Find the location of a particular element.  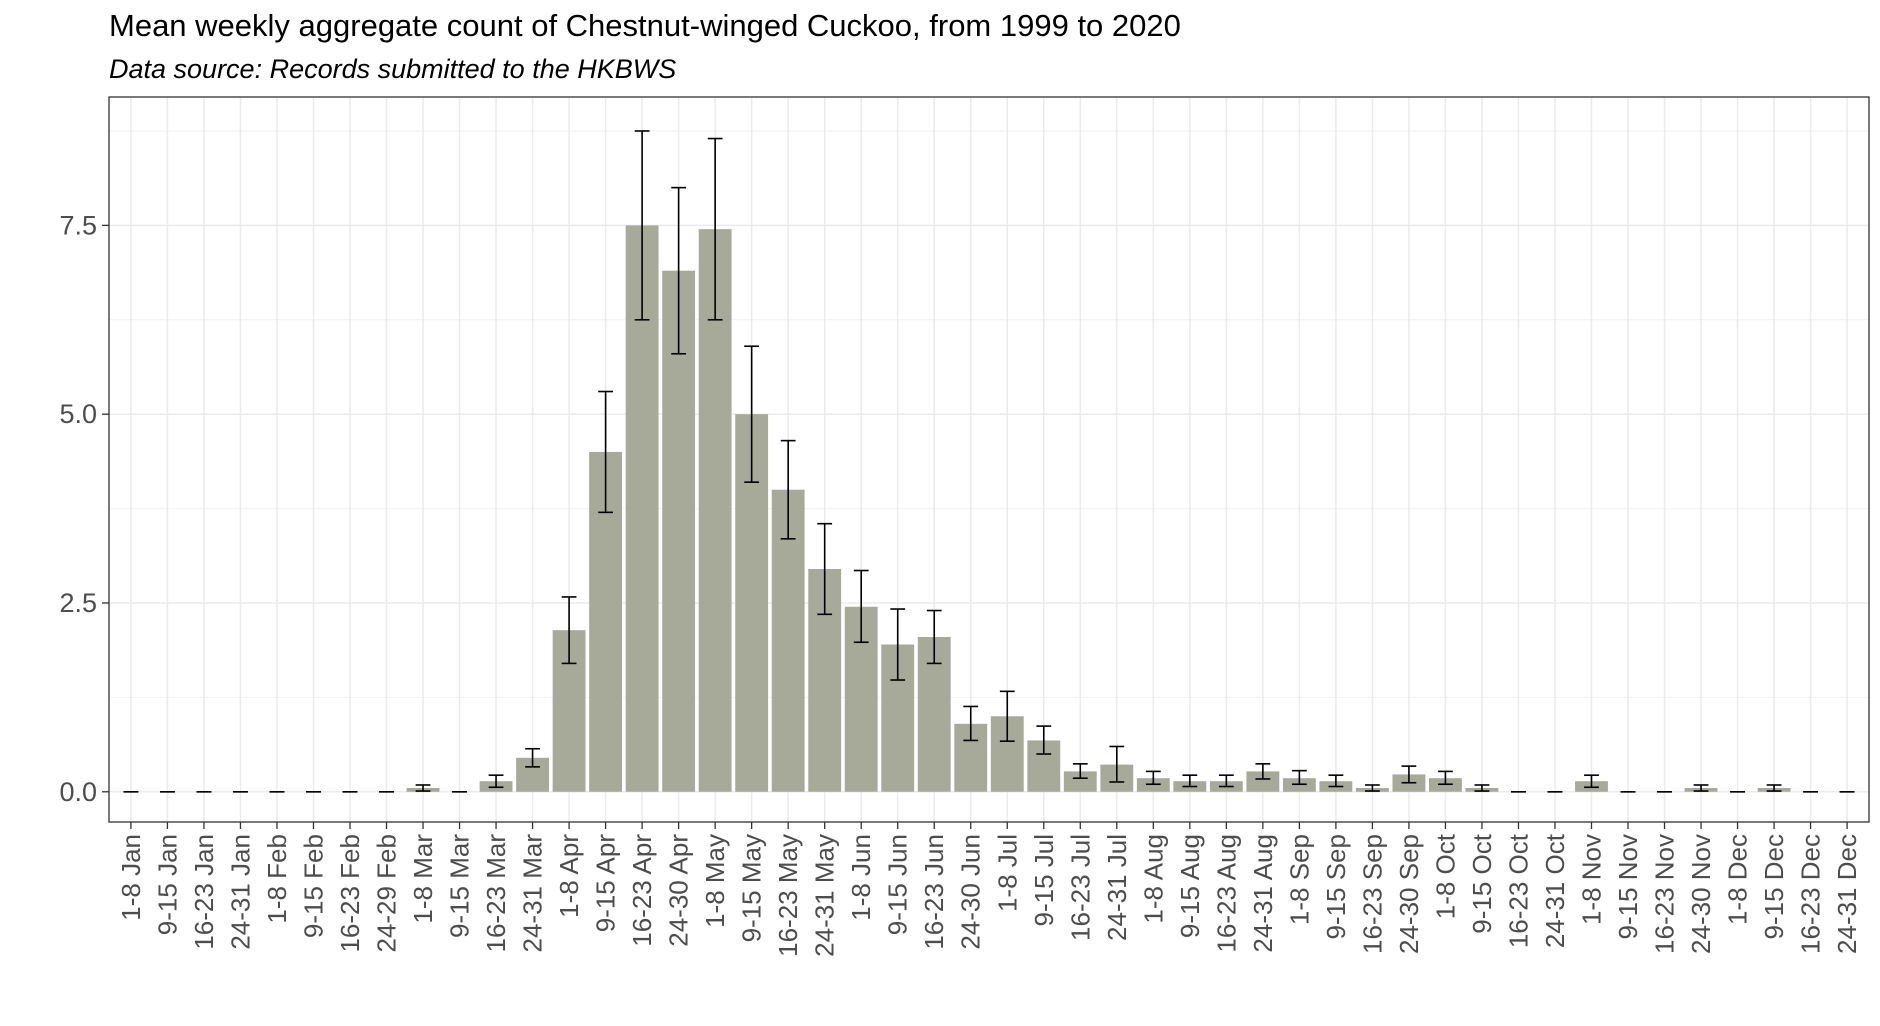

x-tick-label: 1-8 Mar is located at coordinates (423, 879).